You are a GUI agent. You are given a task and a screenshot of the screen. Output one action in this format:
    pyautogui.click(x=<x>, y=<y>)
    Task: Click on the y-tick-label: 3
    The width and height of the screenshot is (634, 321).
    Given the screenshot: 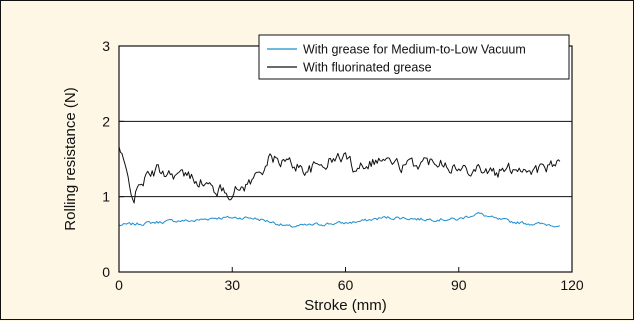 What is the action you would take?
    pyautogui.click(x=106, y=46)
    